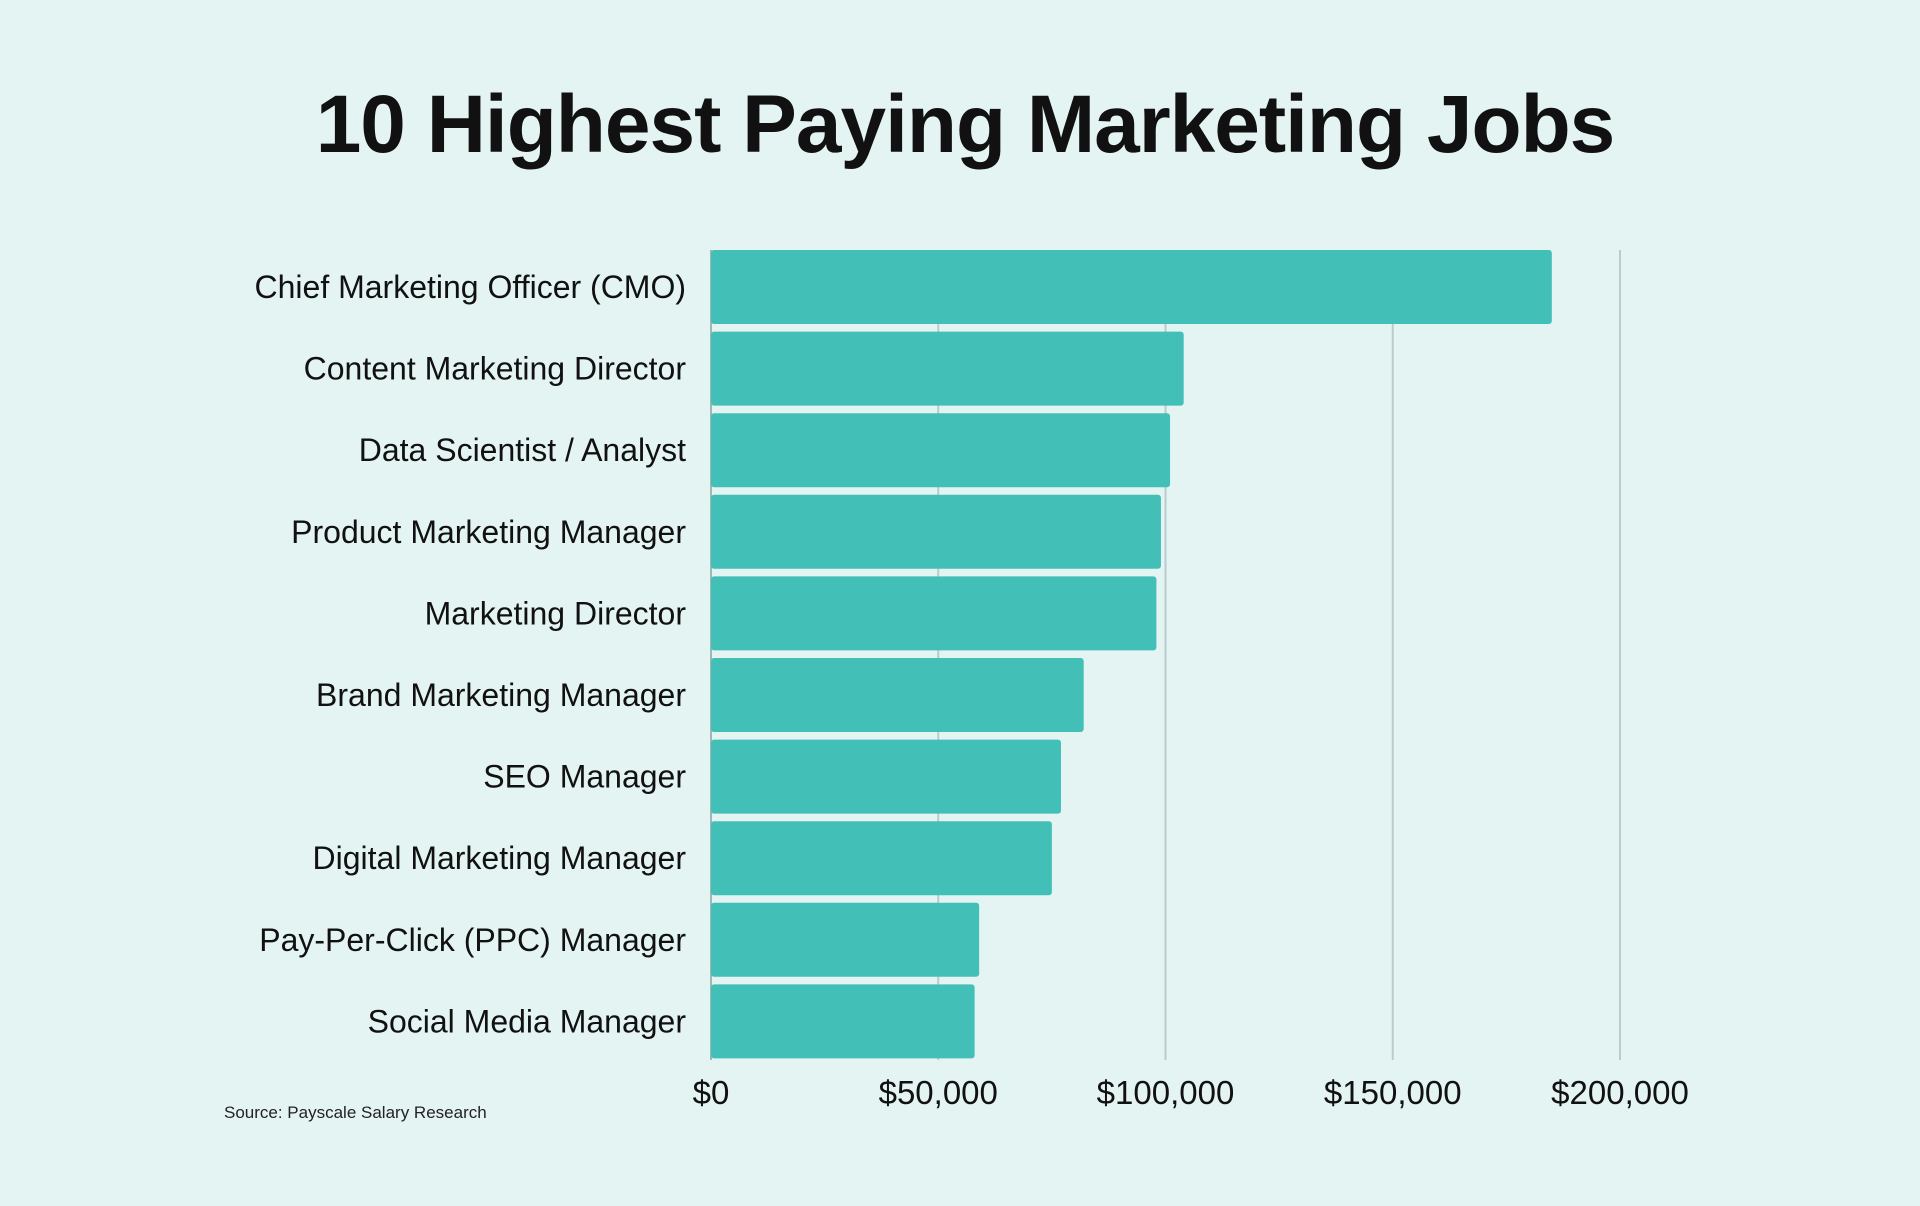 The height and width of the screenshot is (1206, 1920). Describe the element at coordinates (355, 1112) in the screenshot. I see `source-note: Source: Payscale Salary Research` at that location.